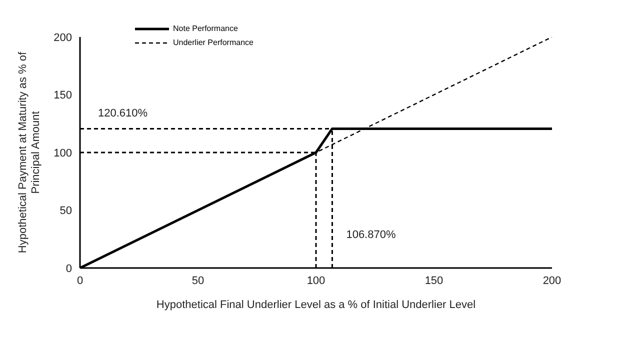  I want to click on x-tick-label: 150, so click(434, 280).